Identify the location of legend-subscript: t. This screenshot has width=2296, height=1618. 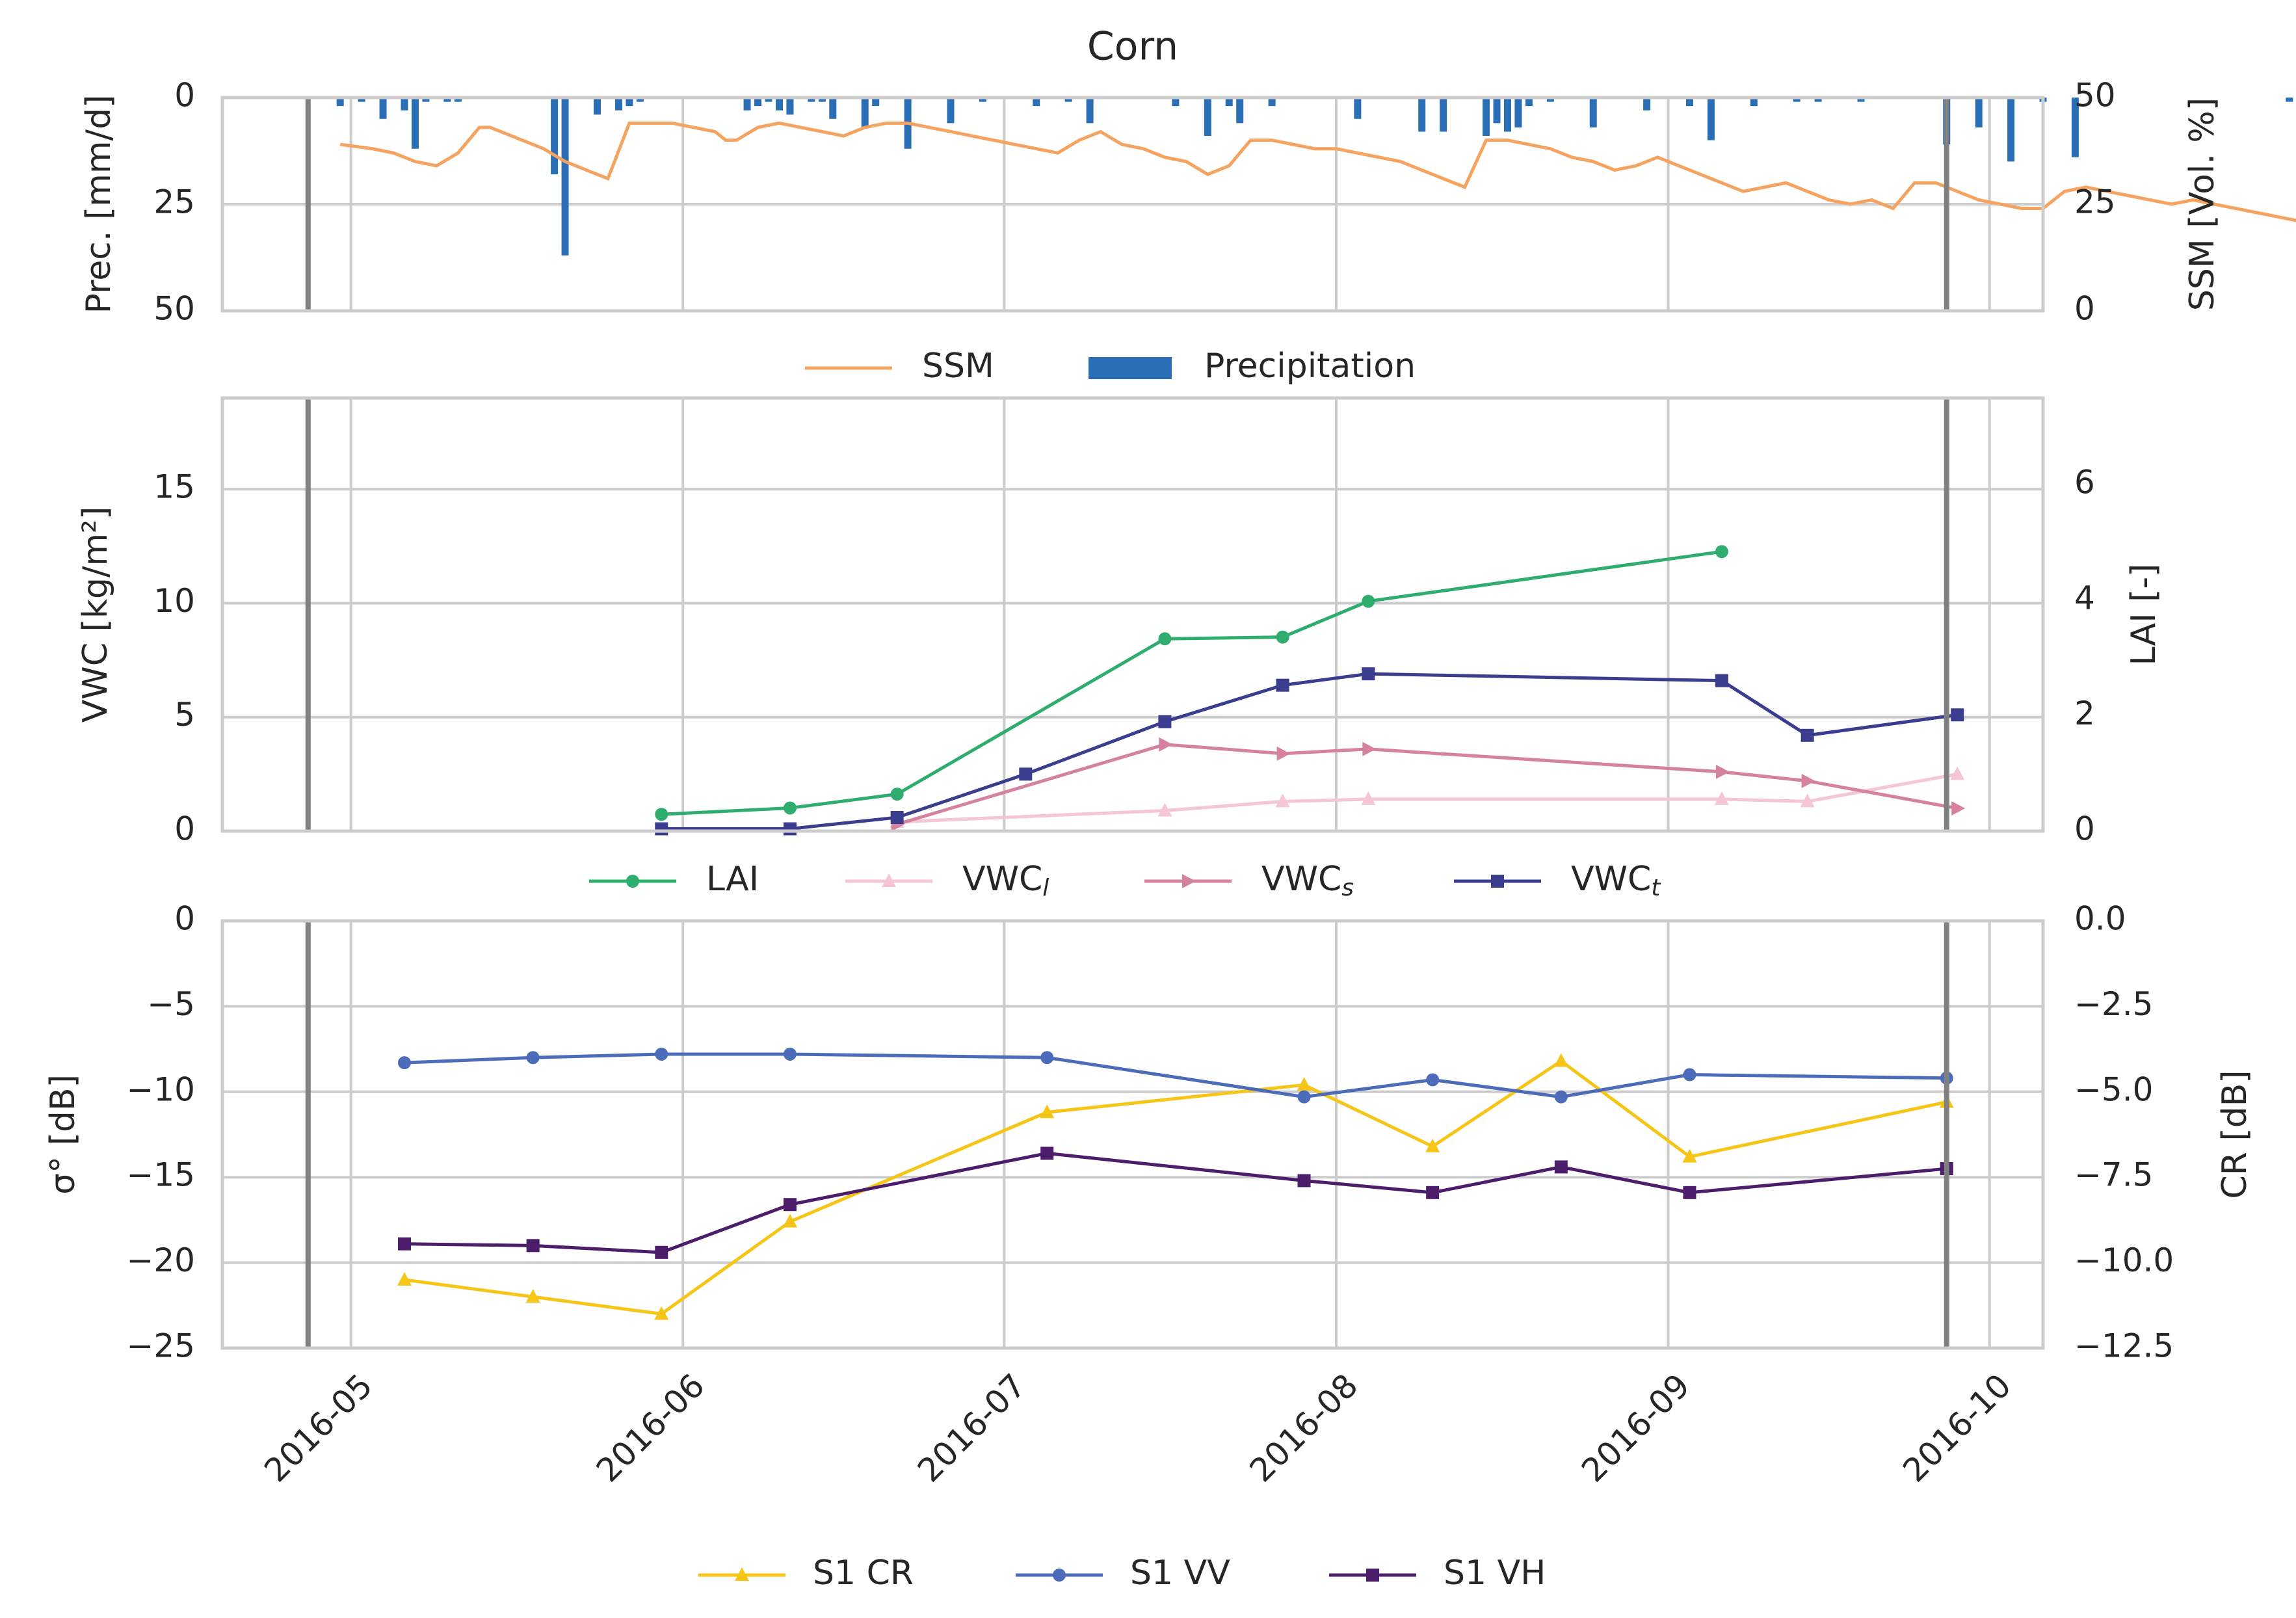
(1656, 888).